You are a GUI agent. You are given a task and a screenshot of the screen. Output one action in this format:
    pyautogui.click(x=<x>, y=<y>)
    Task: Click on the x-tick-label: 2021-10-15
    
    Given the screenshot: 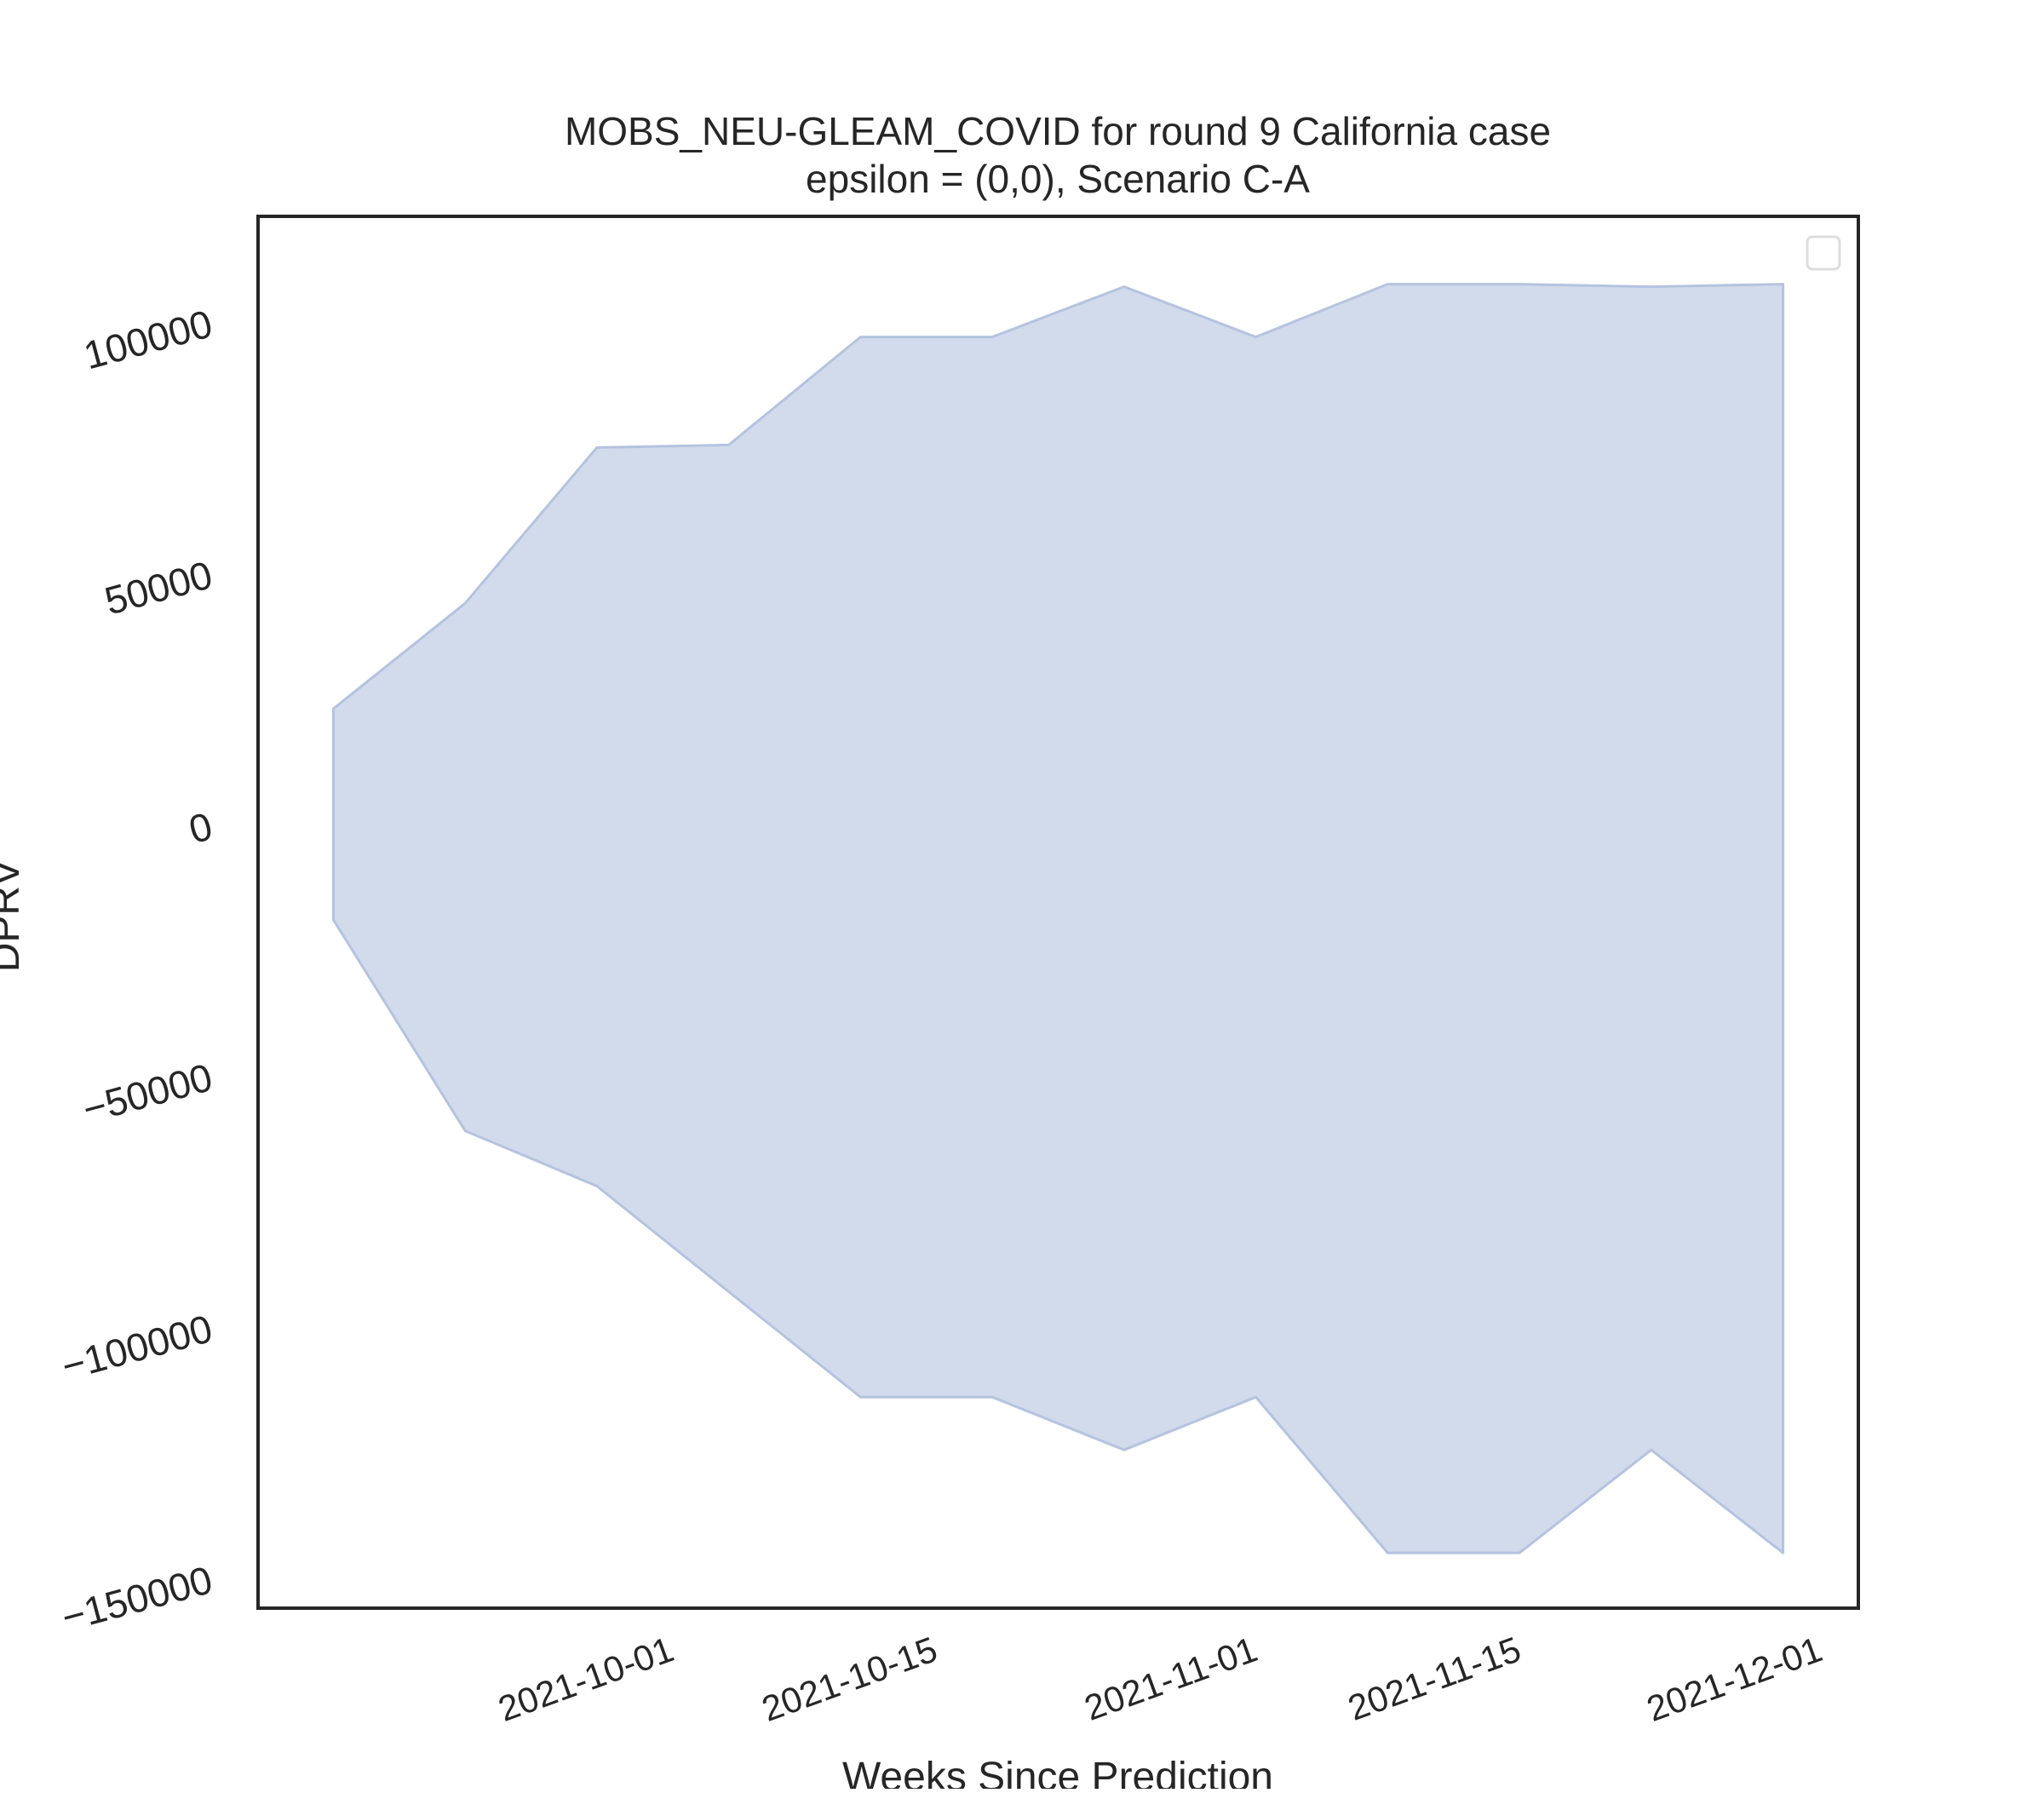 What is the action you would take?
    pyautogui.click(x=849, y=1679)
    